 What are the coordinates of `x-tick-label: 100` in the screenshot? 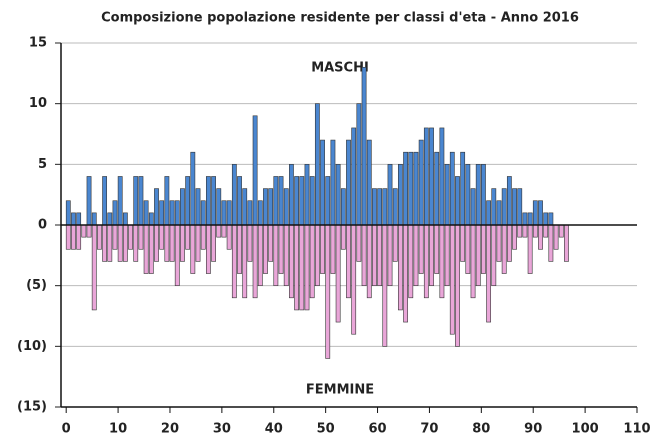 It's located at (585, 429).